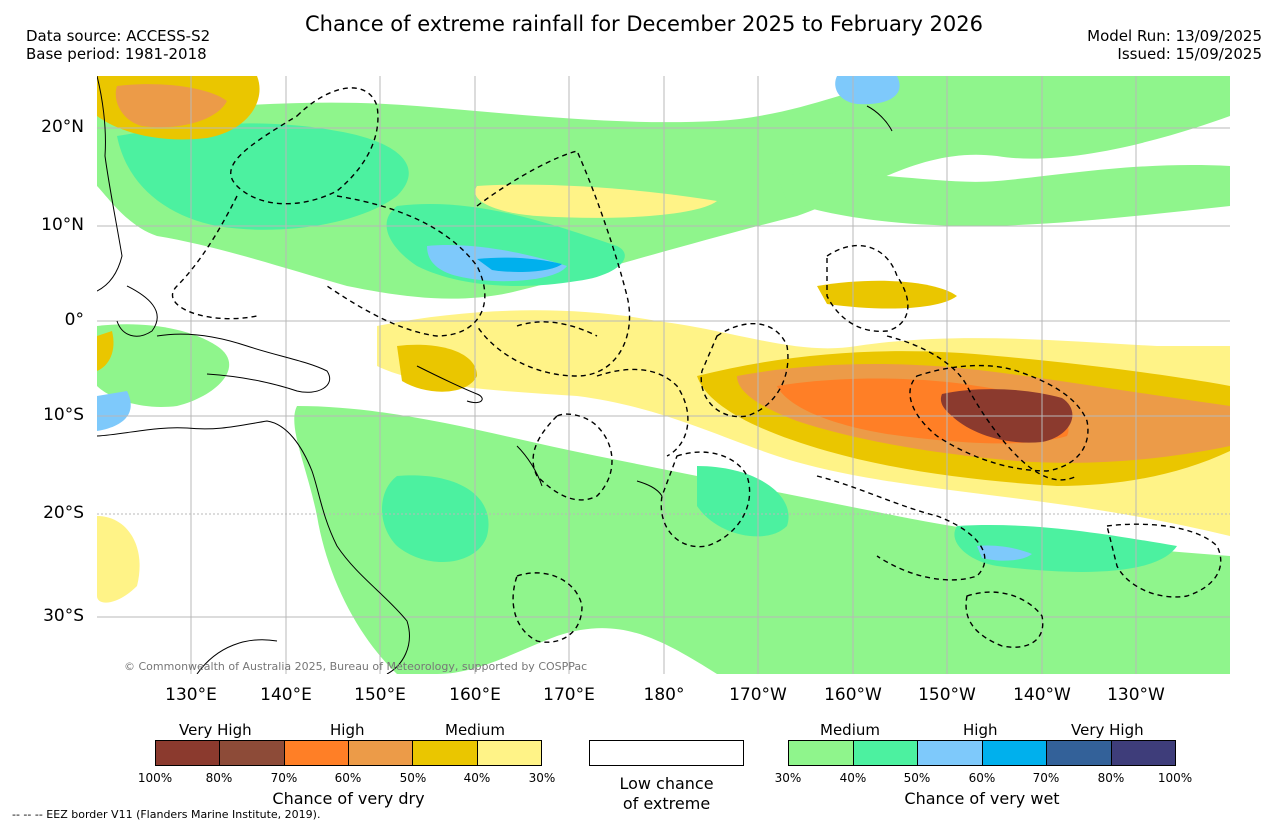 The width and height of the screenshot is (1288, 827). What do you see at coordinates (666, 753) in the screenshot?
I see `low-chance-swatch` at bounding box center [666, 753].